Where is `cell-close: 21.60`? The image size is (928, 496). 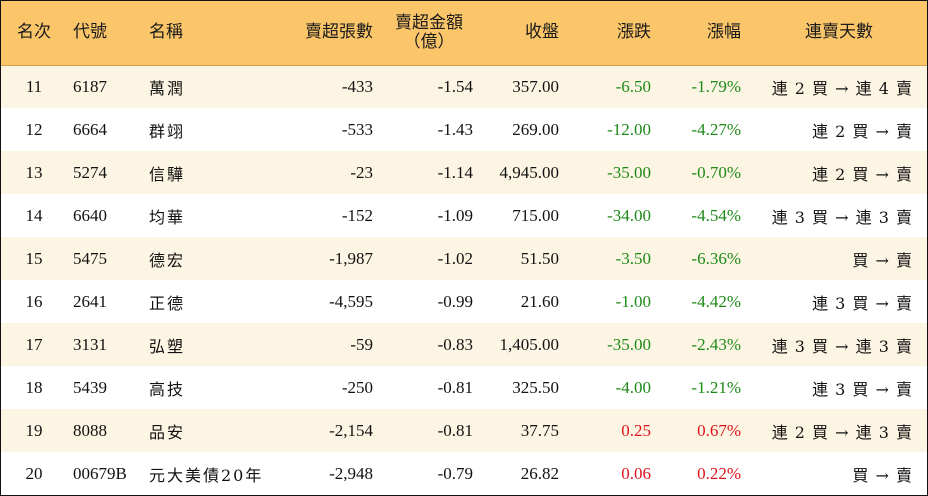 cell-close: 21.60 is located at coordinates (539, 301).